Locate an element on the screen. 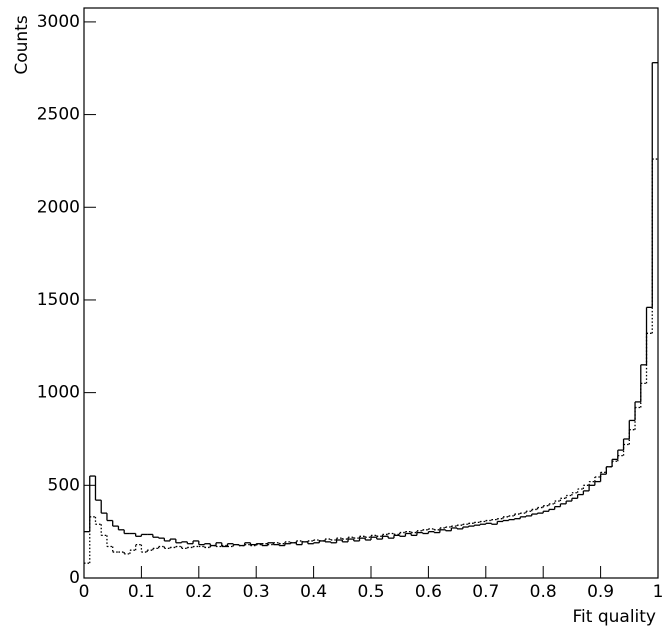  x-axis-label: Fit quality is located at coordinates (615, 617).